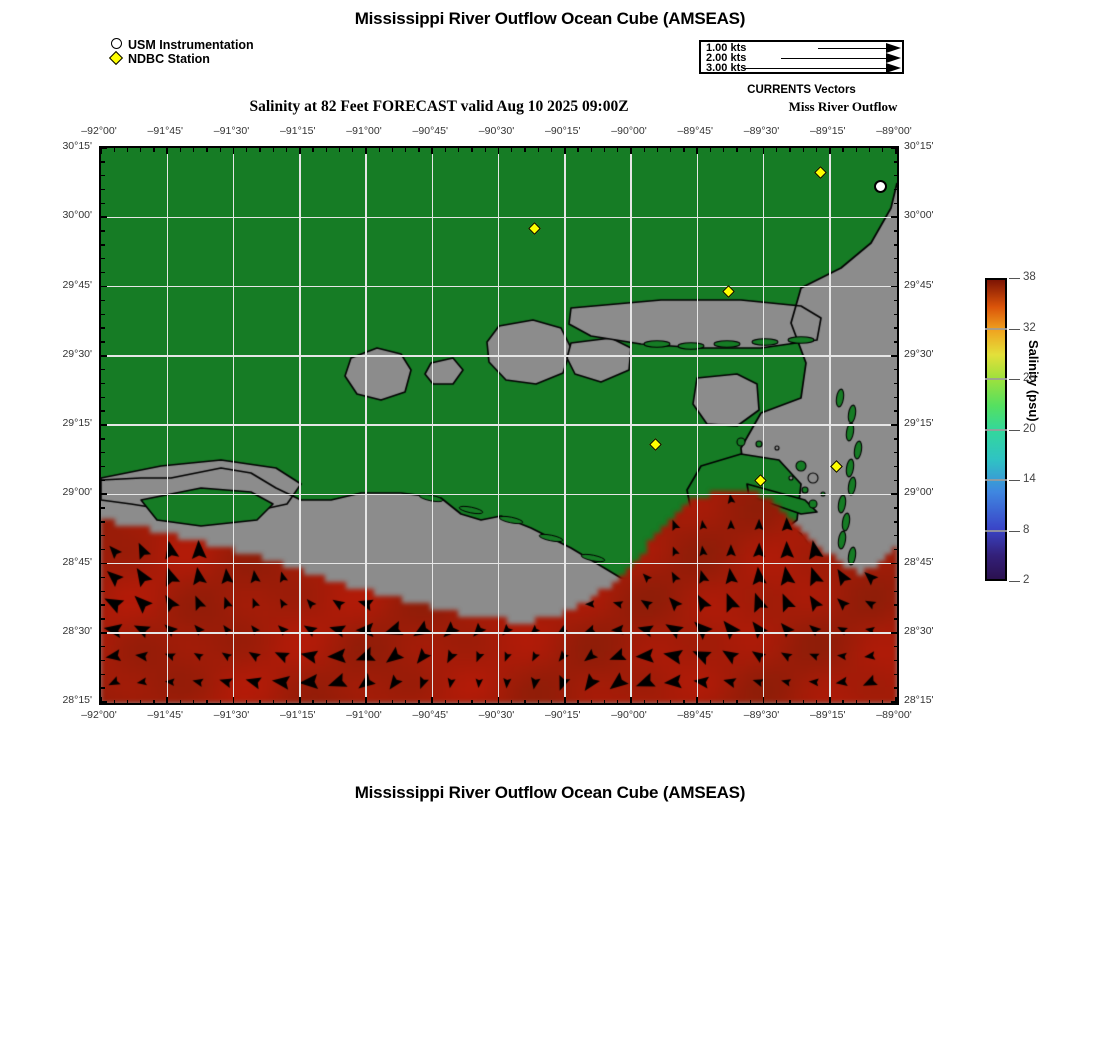 The height and width of the screenshot is (1050, 1100). What do you see at coordinates (496, 131) in the screenshot?
I see `x-axis-label: –90°30'` at bounding box center [496, 131].